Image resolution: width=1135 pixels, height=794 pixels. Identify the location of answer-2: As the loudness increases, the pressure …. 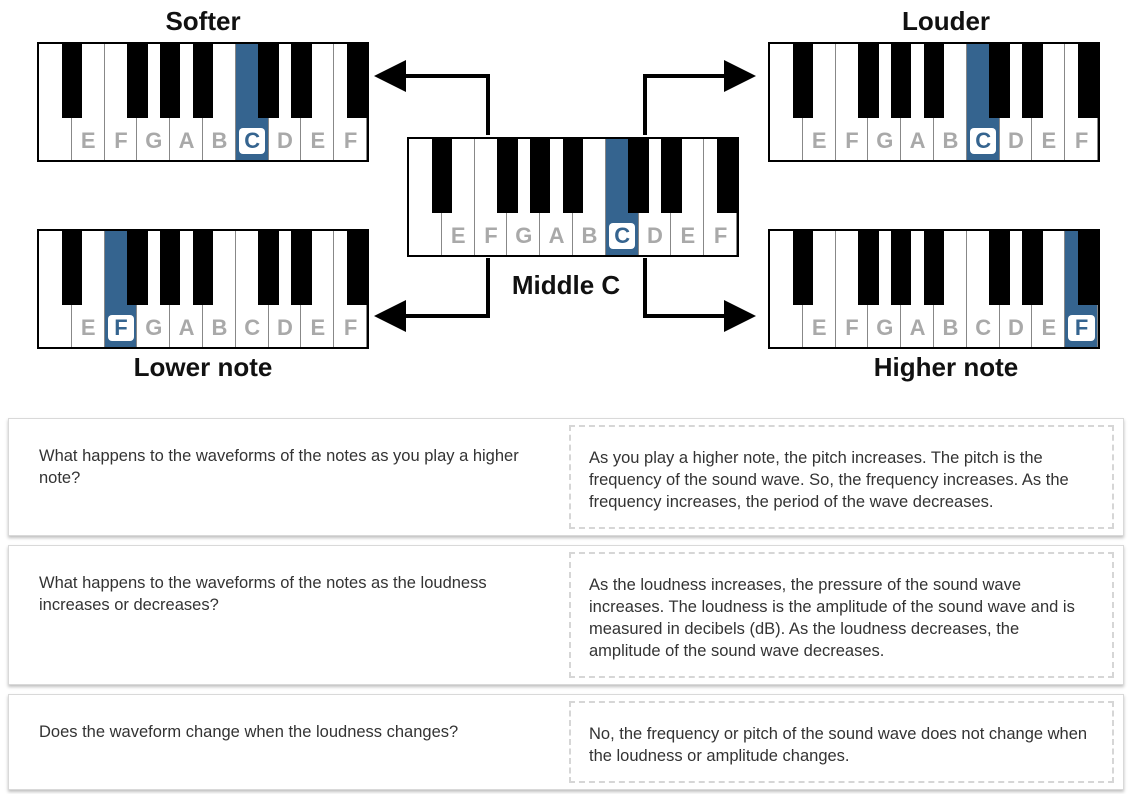
(841, 615).